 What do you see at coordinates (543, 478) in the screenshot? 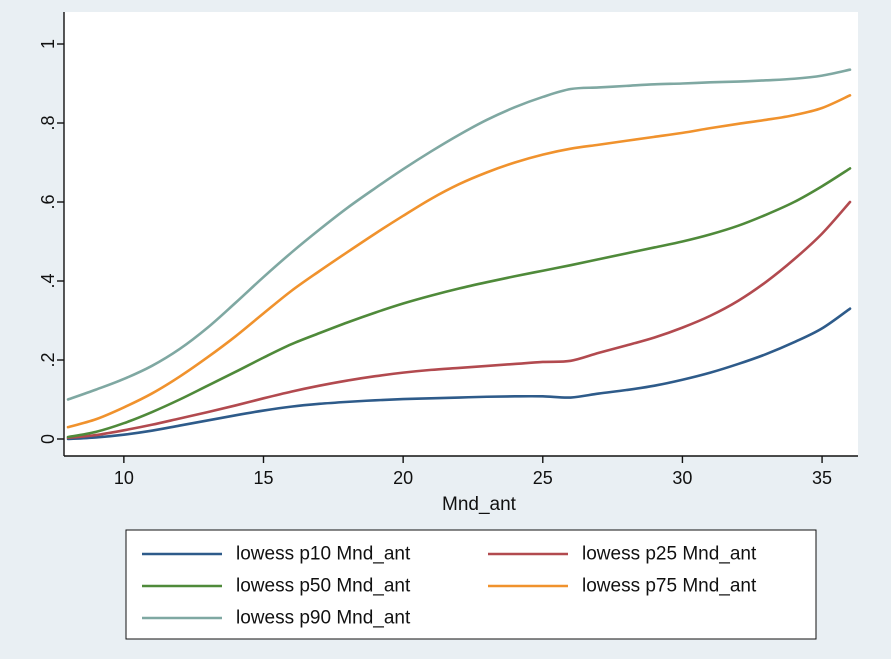
I see `x-tick-label: 25` at bounding box center [543, 478].